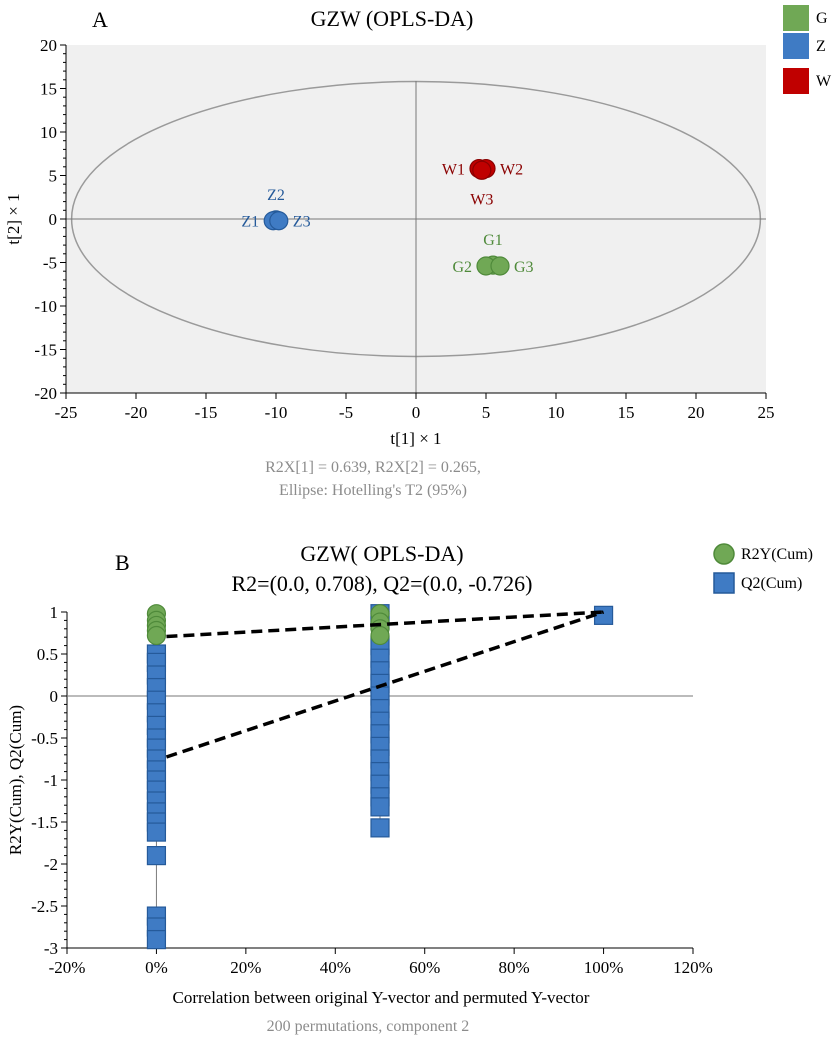 The height and width of the screenshot is (1037, 833). Describe the element at coordinates (724, 554) in the screenshot. I see `legend-marker-r2y` at that location.